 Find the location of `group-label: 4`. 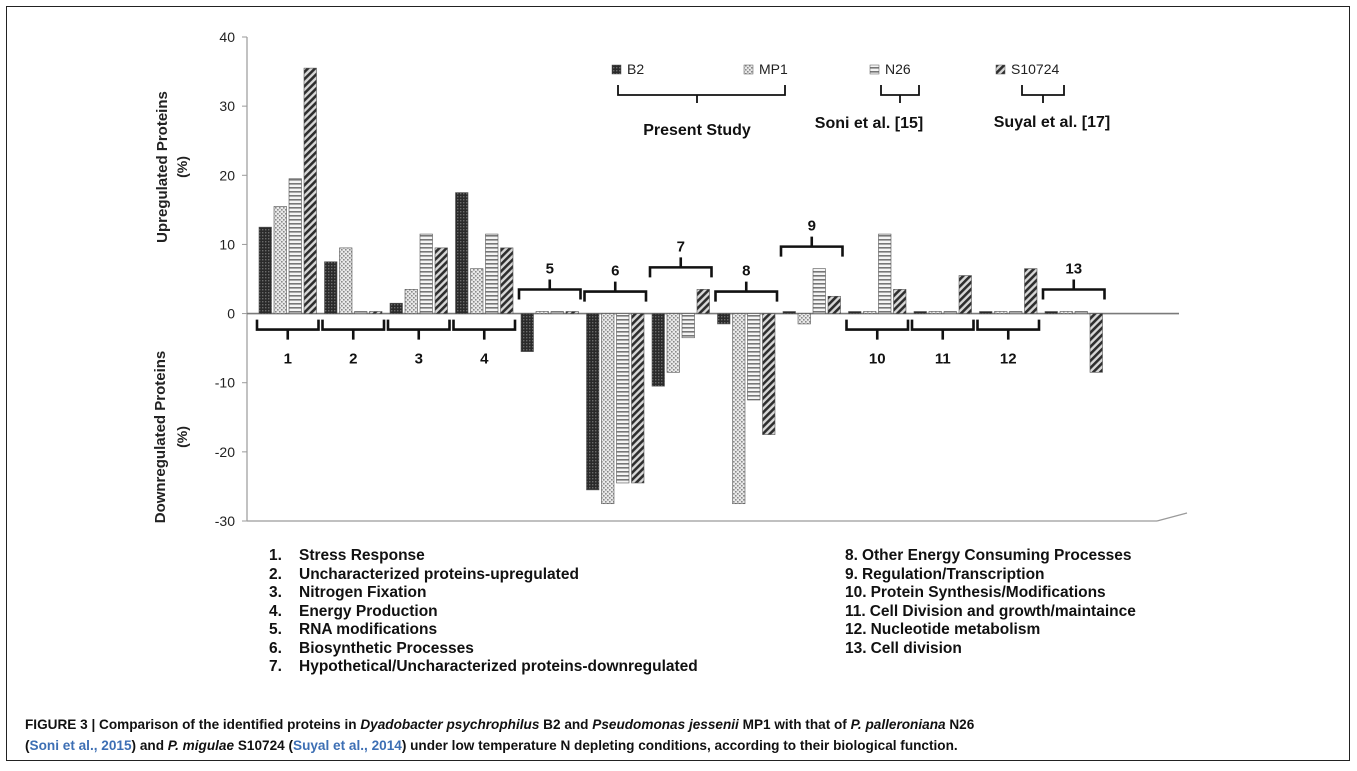

group-label: 4 is located at coordinates (484, 359).